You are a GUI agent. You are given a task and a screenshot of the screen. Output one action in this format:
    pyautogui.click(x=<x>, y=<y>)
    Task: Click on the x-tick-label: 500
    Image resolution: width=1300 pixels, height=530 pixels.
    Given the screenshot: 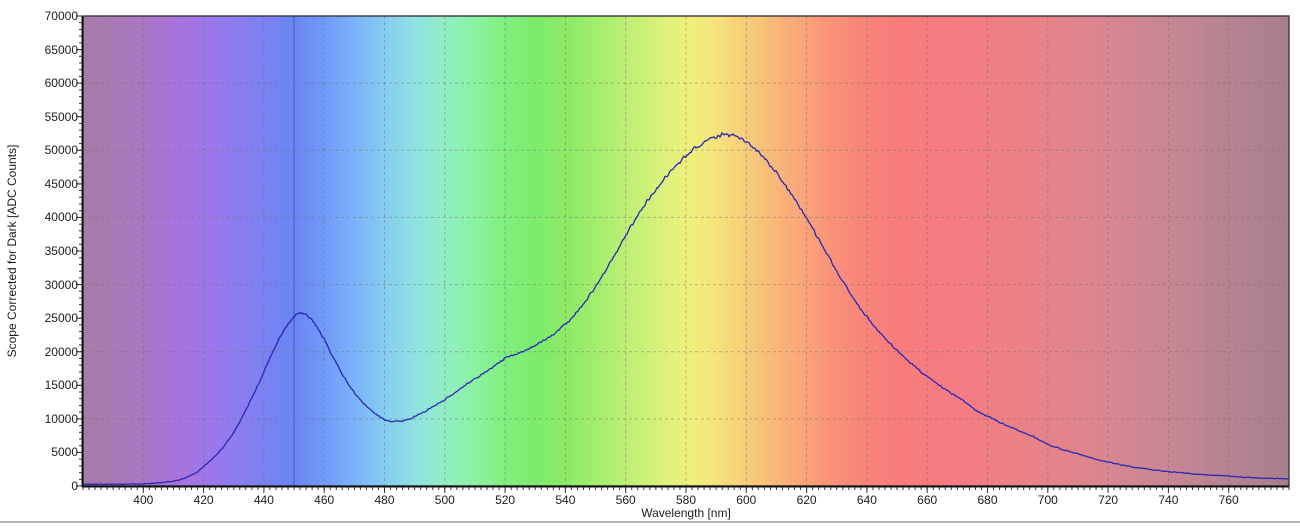 What is the action you would take?
    pyautogui.click(x=444, y=500)
    